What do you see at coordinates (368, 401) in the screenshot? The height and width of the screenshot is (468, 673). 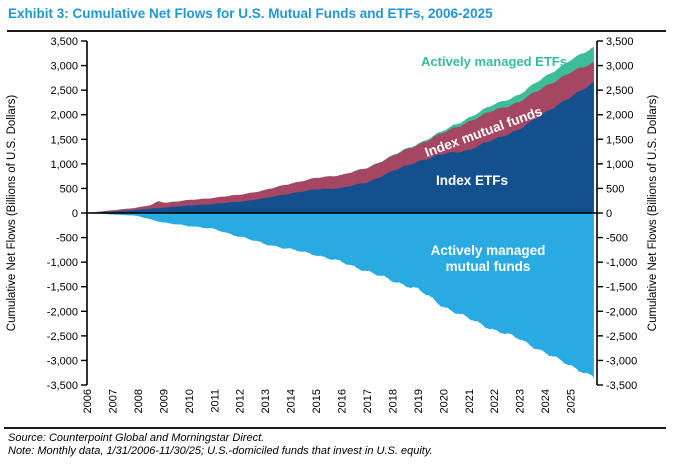 I see `x-axis-year-label: 2017` at bounding box center [368, 401].